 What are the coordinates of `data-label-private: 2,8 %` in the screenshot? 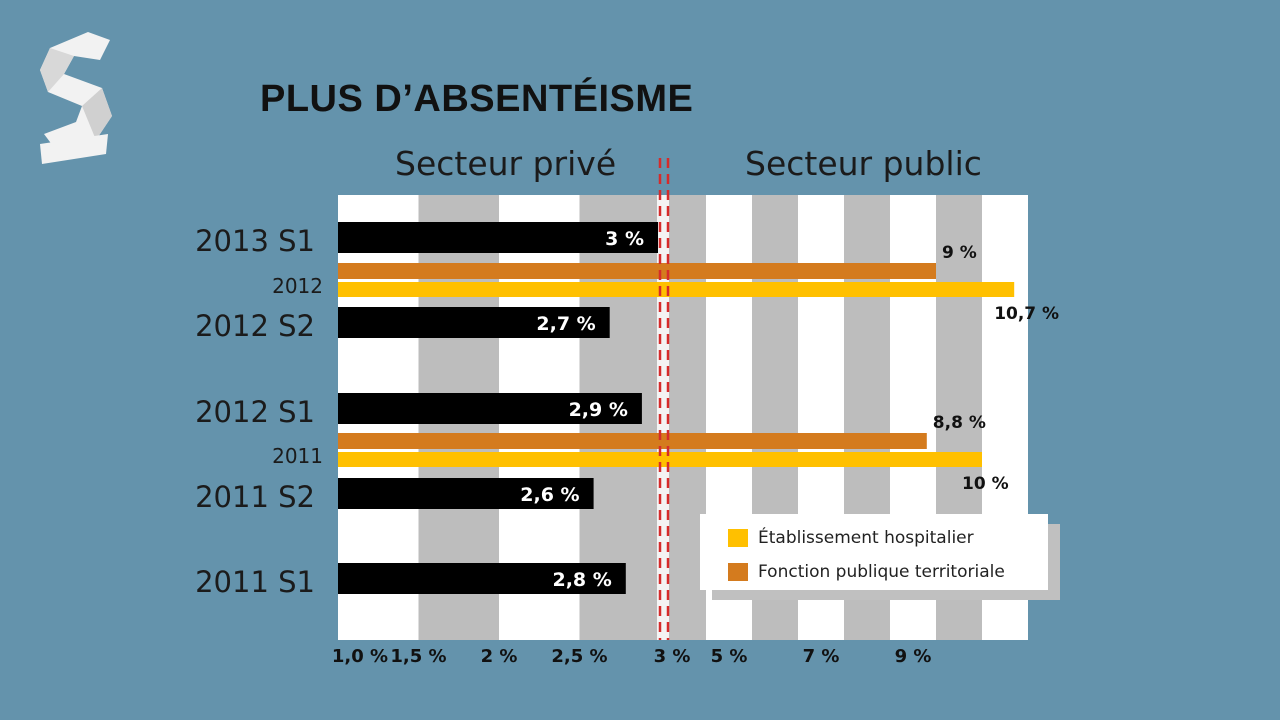 It's located at (581, 580).